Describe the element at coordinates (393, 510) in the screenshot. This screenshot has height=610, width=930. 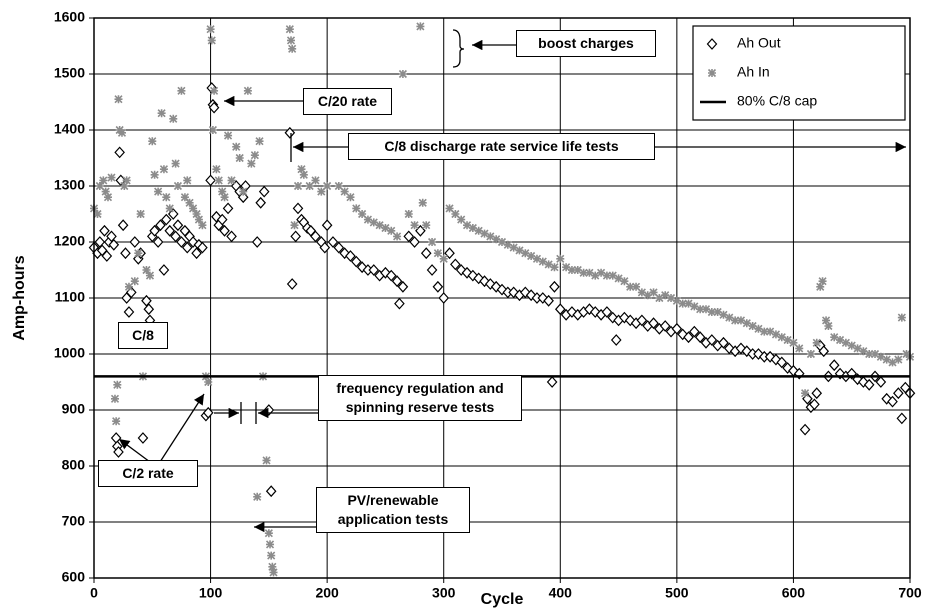
I see `annotation: PV/renewable application tests` at that location.